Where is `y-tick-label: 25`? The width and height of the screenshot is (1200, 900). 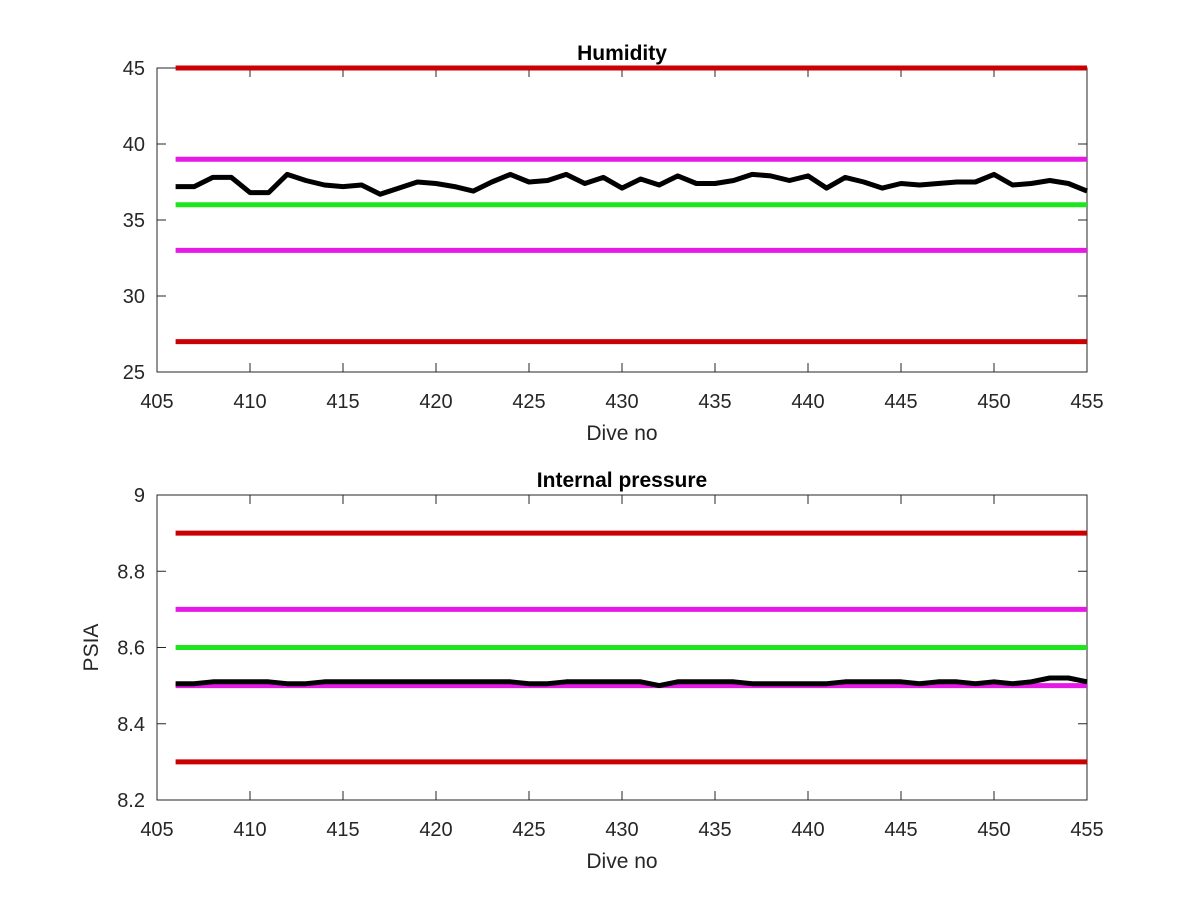 y-tick-label: 25 is located at coordinates (134, 373).